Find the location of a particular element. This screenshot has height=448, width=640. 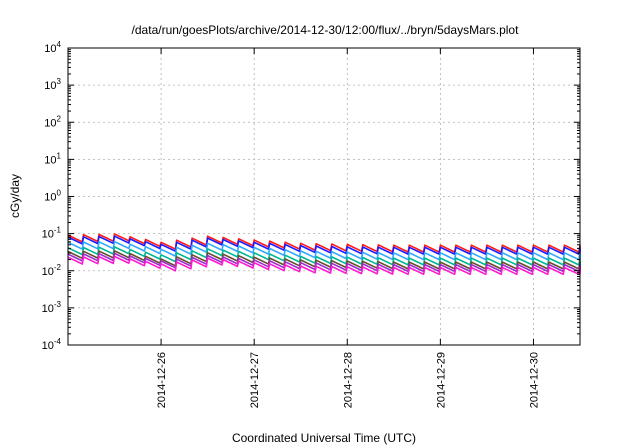

y-tick-label: 10⁰ is located at coordinates (52, 196).